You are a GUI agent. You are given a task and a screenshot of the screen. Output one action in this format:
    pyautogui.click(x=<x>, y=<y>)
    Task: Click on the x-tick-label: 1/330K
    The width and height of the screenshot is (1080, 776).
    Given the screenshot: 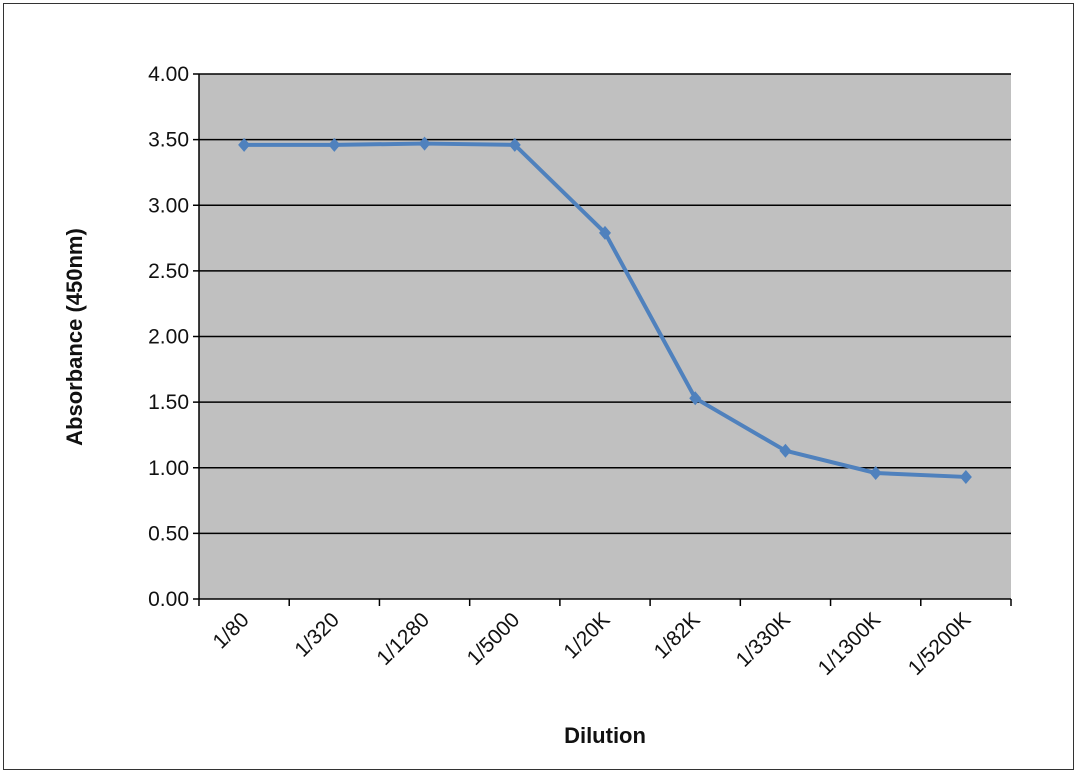 What is the action you would take?
    pyautogui.click(x=763, y=639)
    